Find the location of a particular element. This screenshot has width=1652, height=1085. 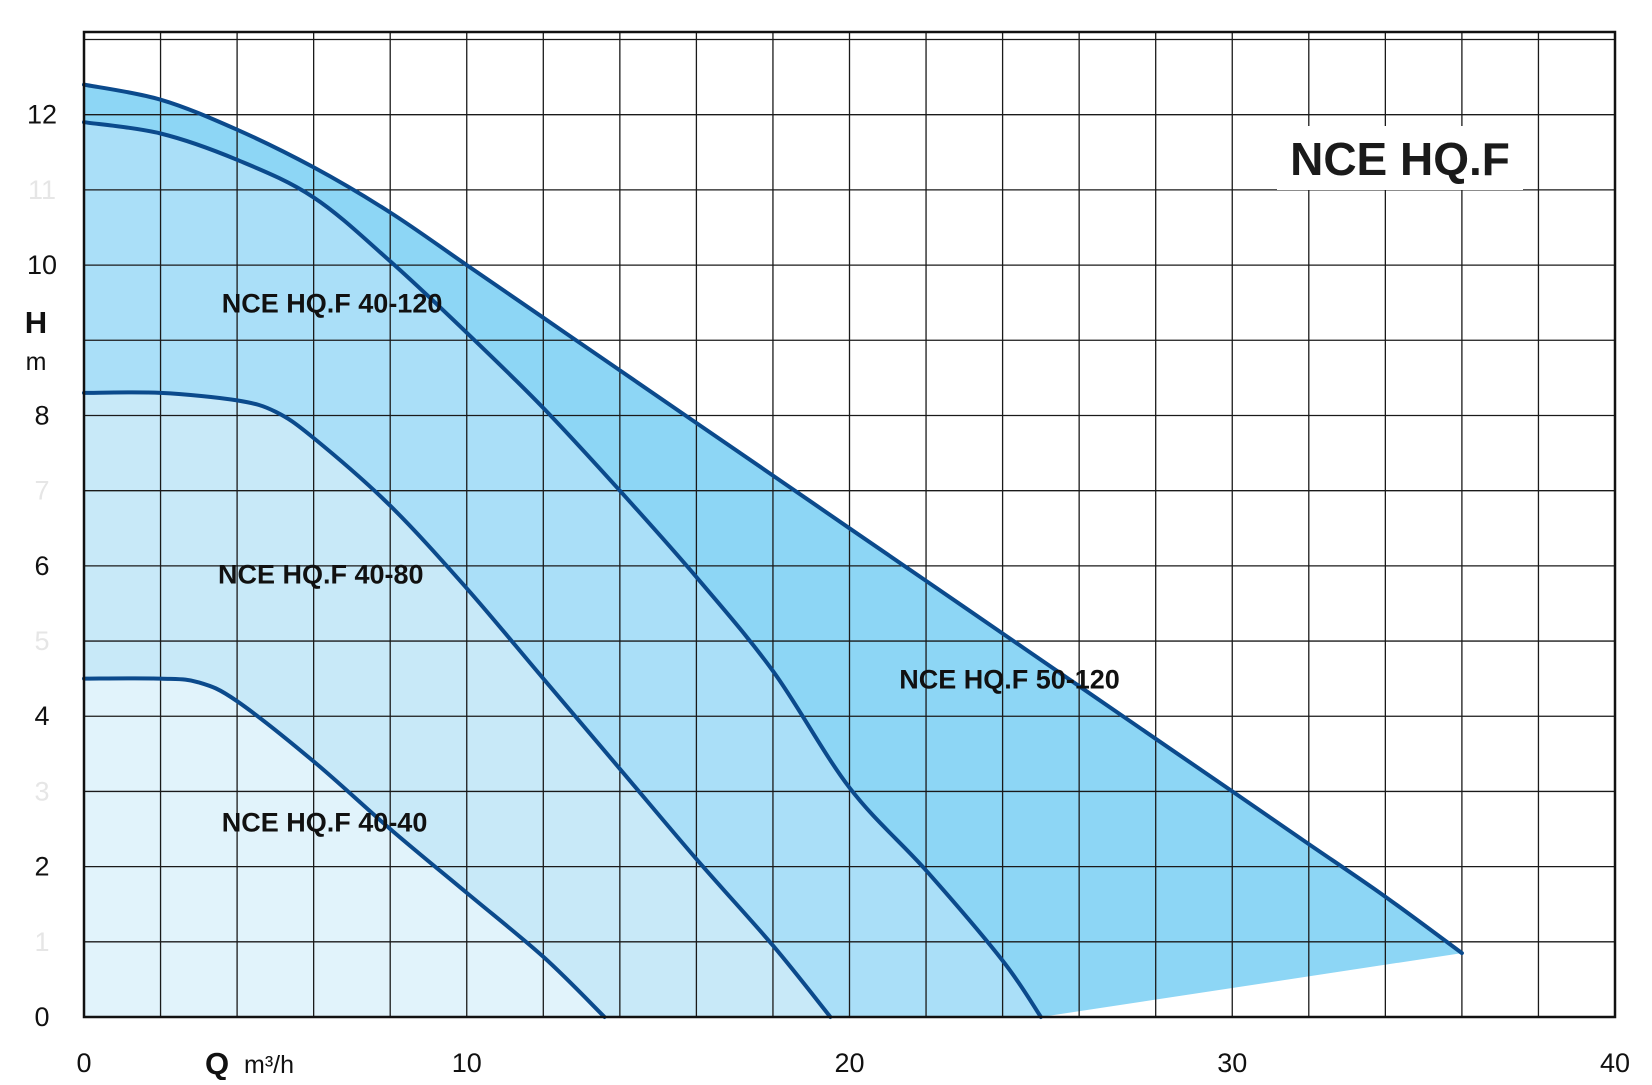

x-axis-label: Q m³/h is located at coordinates (249, 1063).